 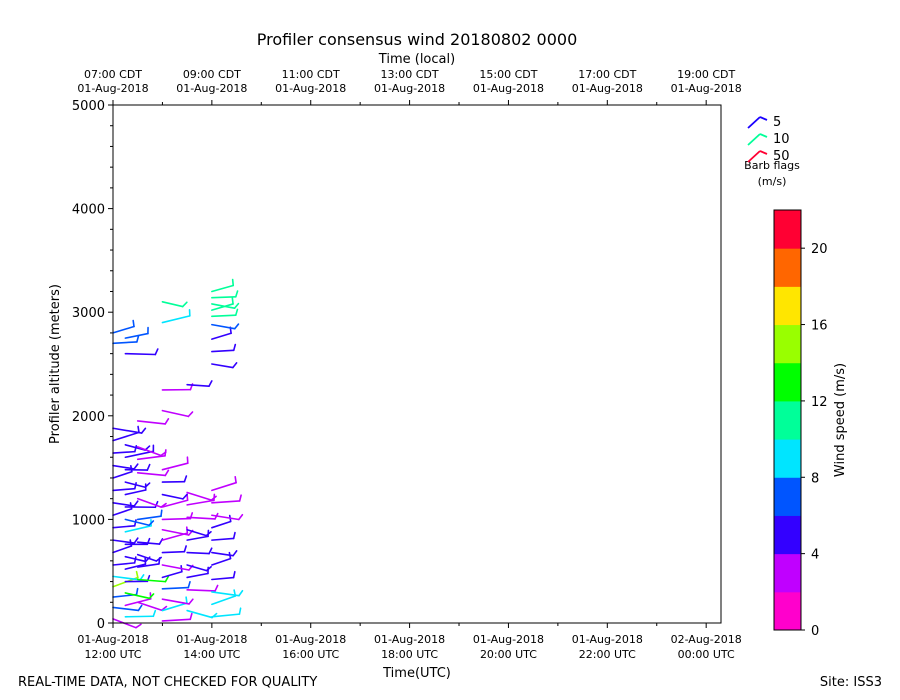 What do you see at coordinates (167, 682) in the screenshot?
I see `quality-note: REAL-TIME DATA, NOT CHECKED FOR QUALITY` at bounding box center [167, 682].